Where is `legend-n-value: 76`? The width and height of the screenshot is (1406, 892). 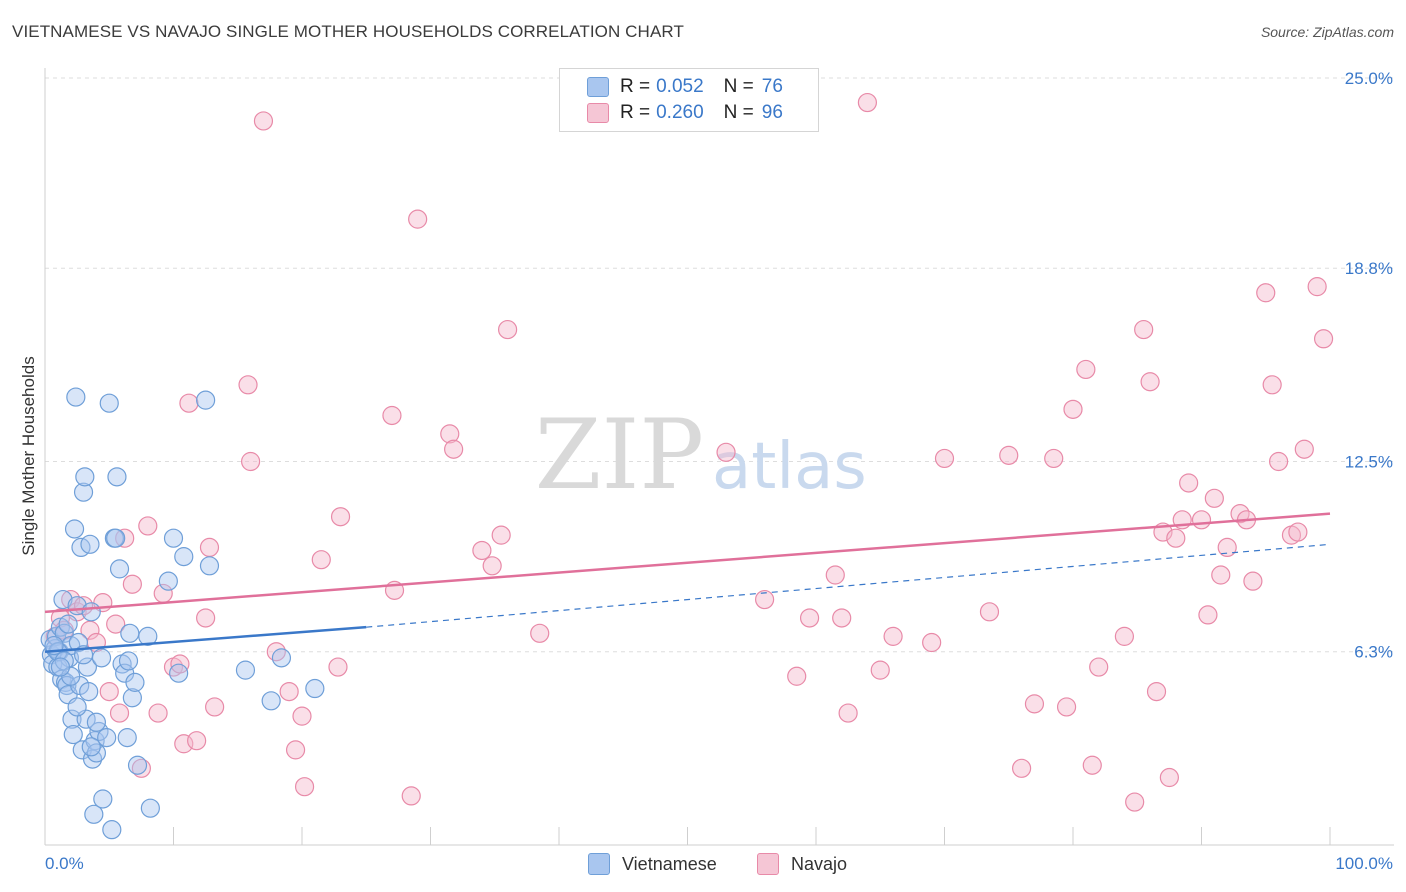 legend-n-value: 76 is located at coordinates (772, 86).